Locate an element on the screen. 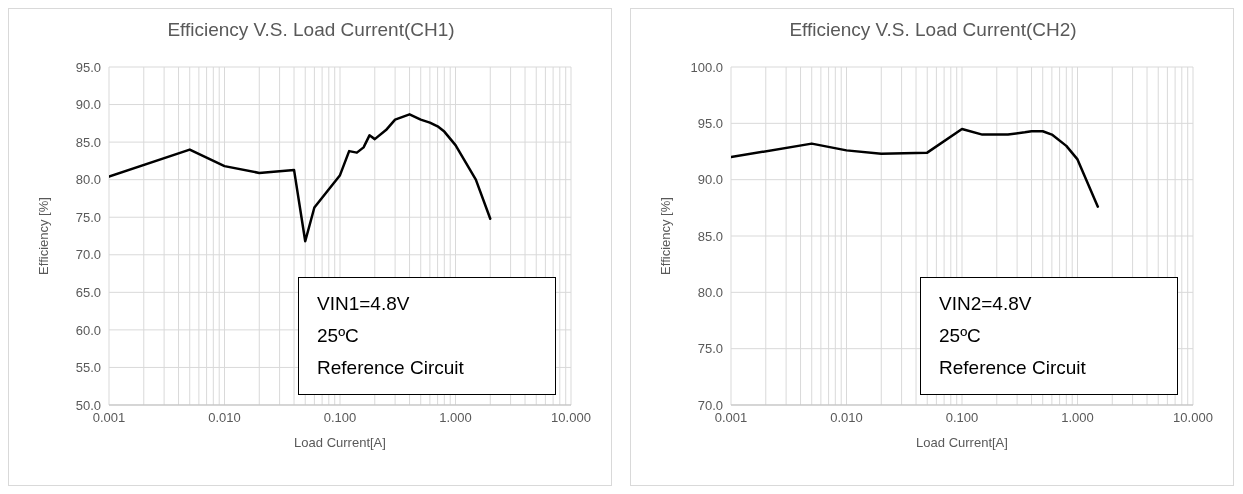 The image size is (1243, 494). annotation: VIN1=4.8V is located at coordinates (364, 304).